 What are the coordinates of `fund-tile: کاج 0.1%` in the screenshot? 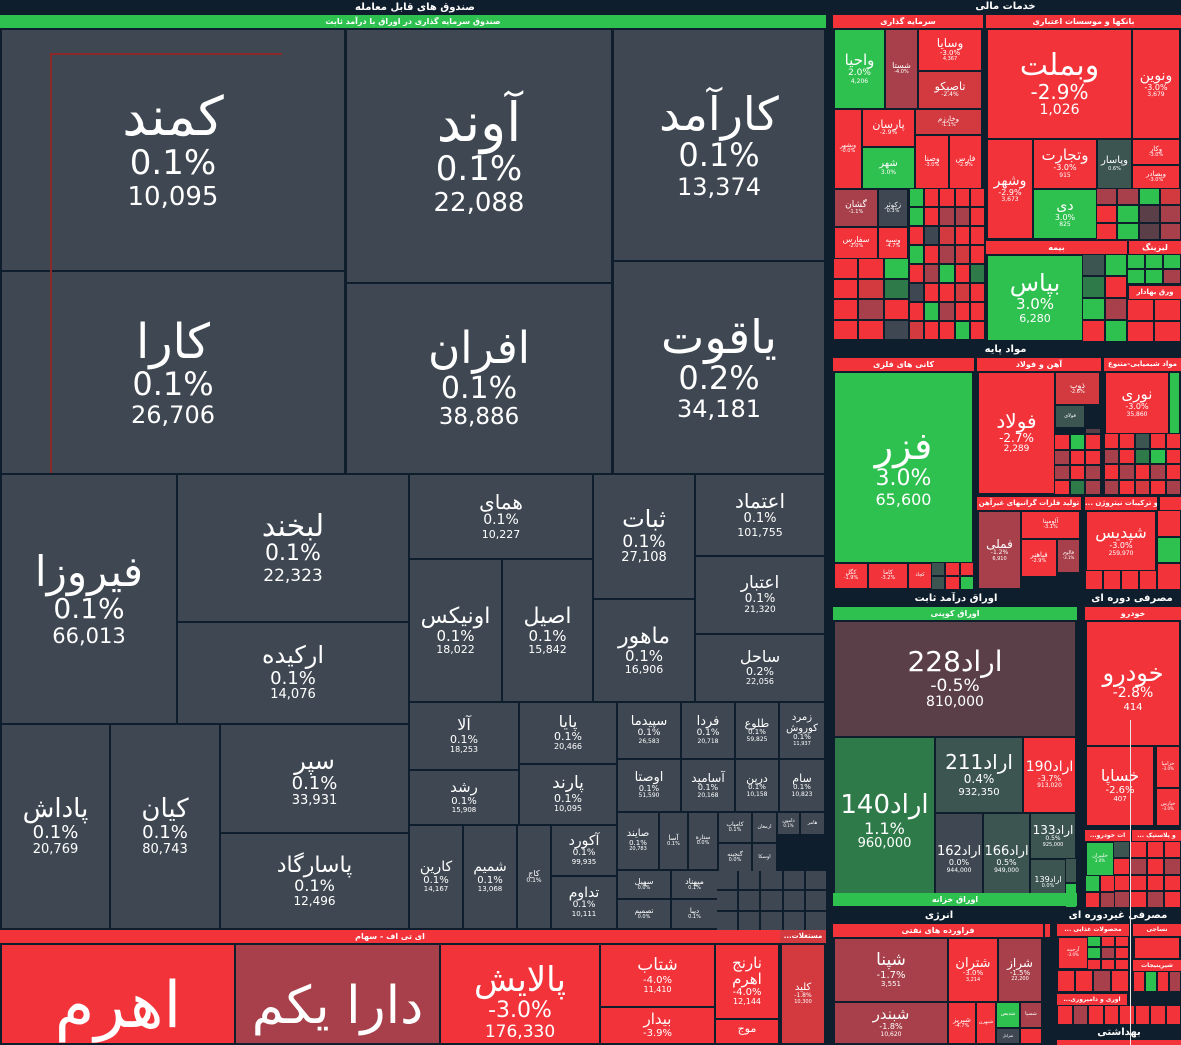 It's located at (534, 877).